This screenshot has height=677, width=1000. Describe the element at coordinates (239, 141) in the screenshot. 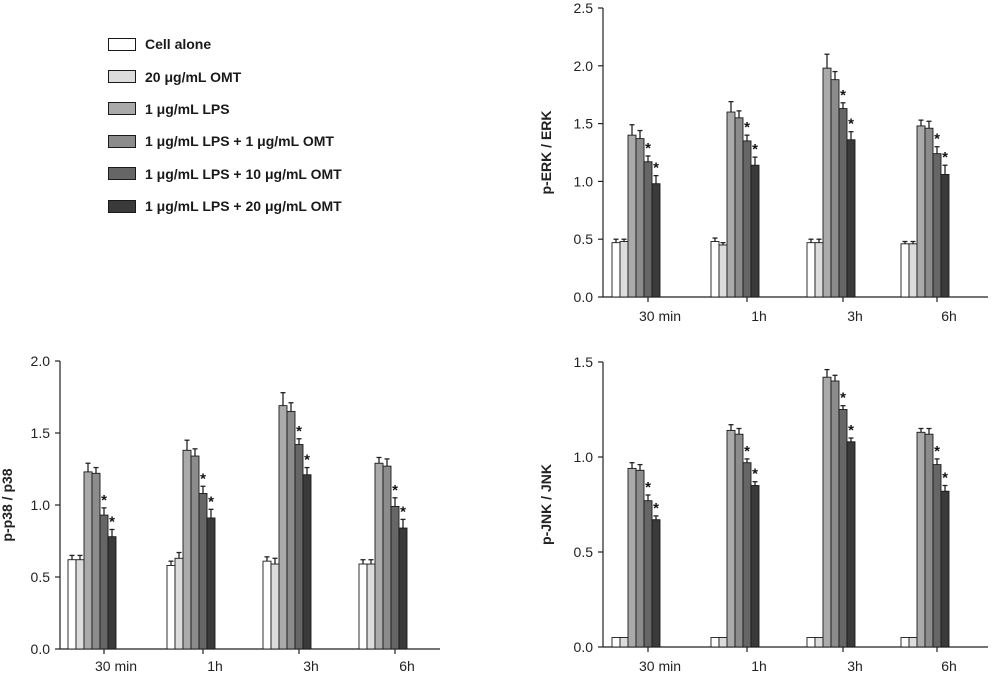

I see `legend-label: 1 μg/mL LPS + 1 μg/mL OMT` at that location.